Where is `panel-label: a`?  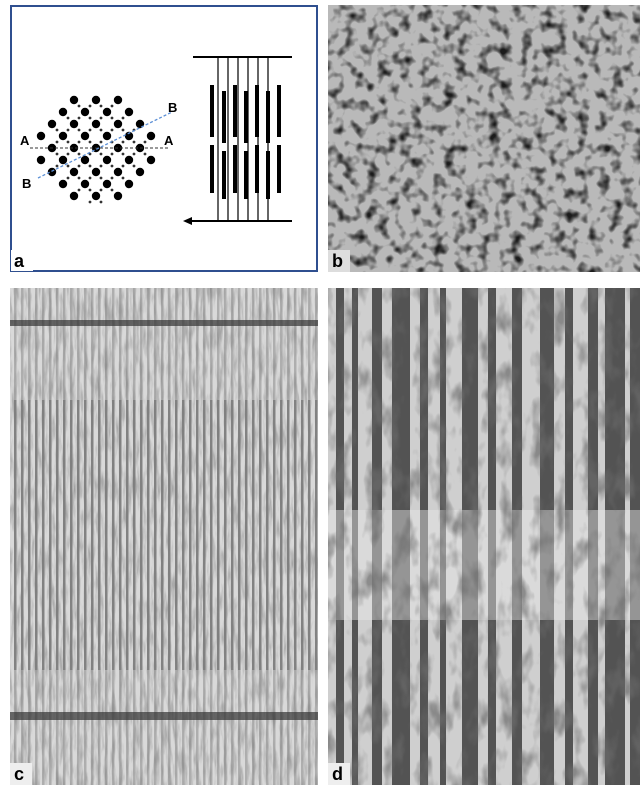 panel-label: a is located at coordinates (19, 261).